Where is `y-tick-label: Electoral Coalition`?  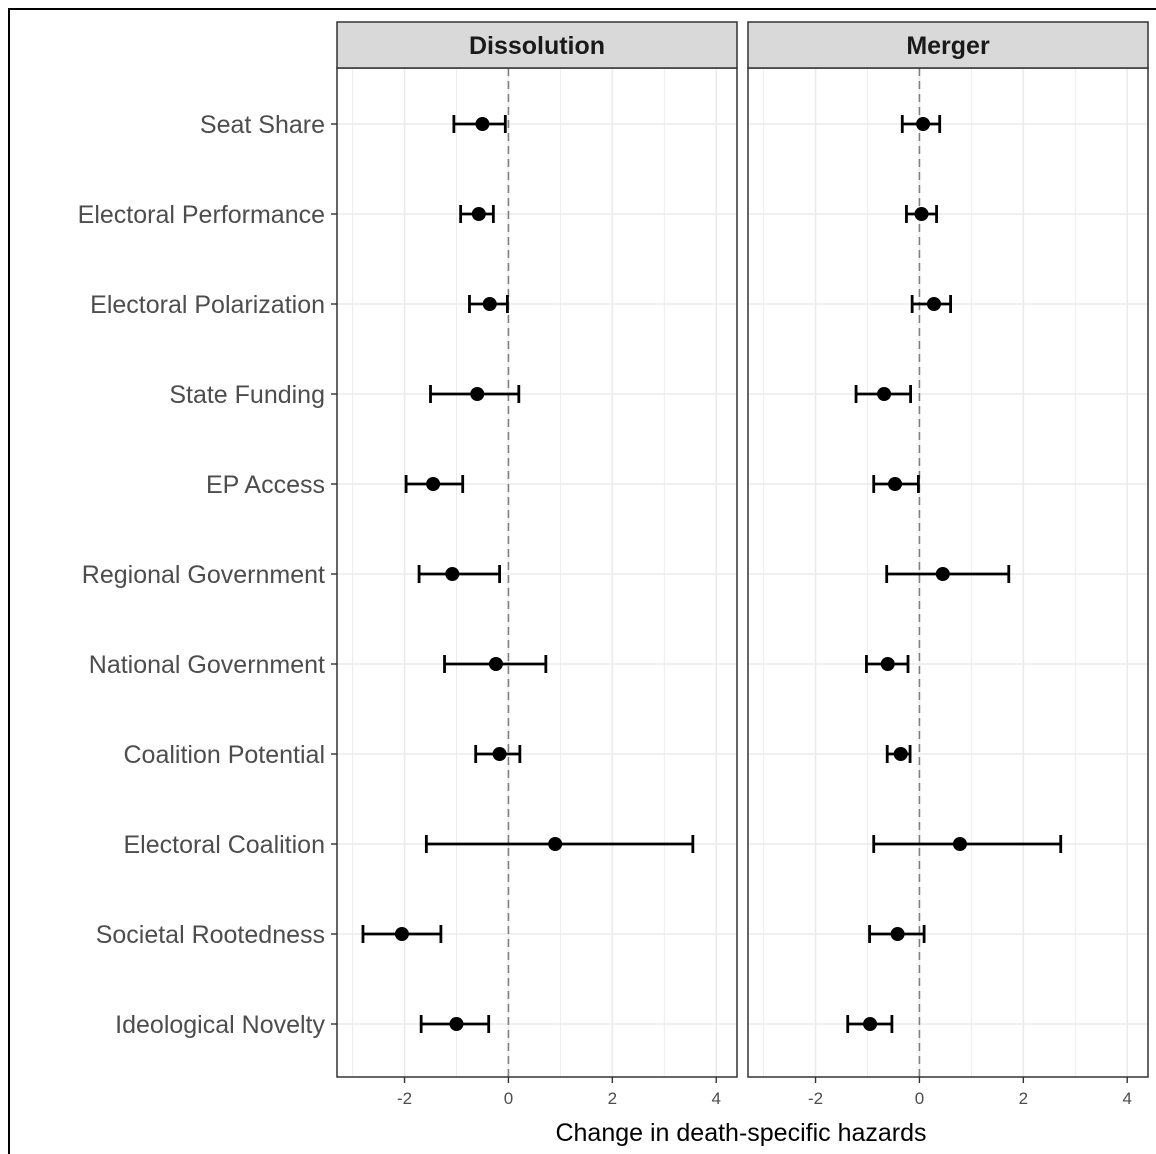
y-tick-label: Electoral Coalition is located at coordinates (225, 845).